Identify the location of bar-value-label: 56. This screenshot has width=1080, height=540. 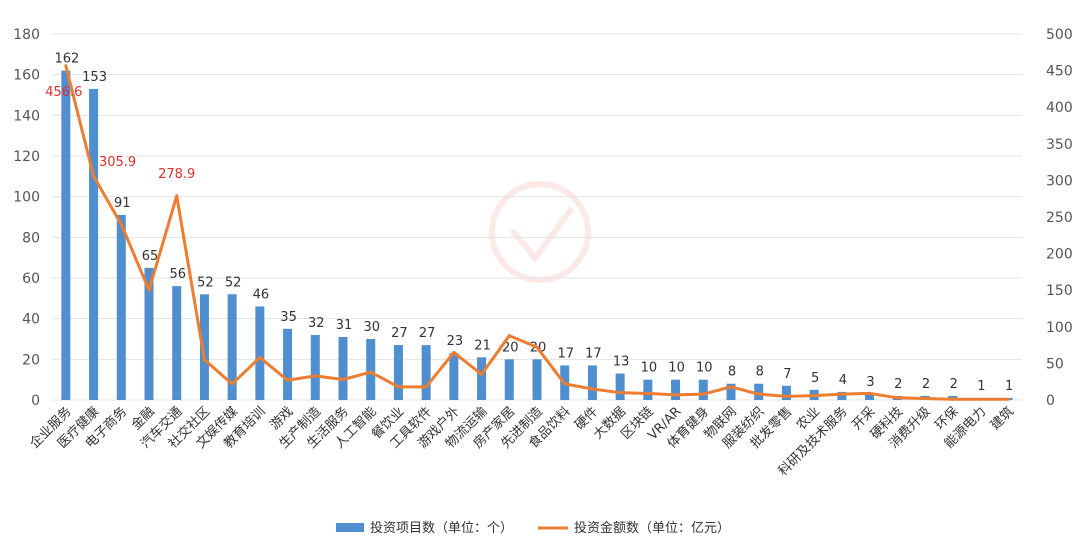
(177, 274).